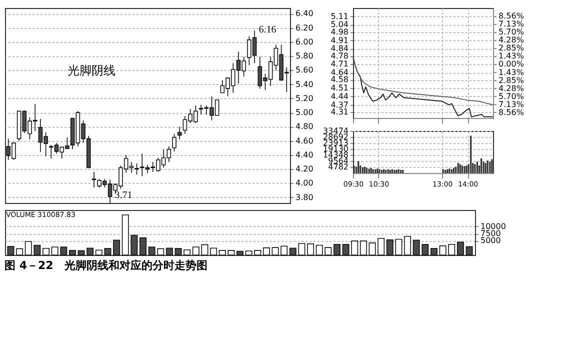 This screenshot has width=568, height=363. What do you see at coordinates (338, 161) in the screenshot?
I see `y-tick-label: 9564` at bounding box center [338, 161].